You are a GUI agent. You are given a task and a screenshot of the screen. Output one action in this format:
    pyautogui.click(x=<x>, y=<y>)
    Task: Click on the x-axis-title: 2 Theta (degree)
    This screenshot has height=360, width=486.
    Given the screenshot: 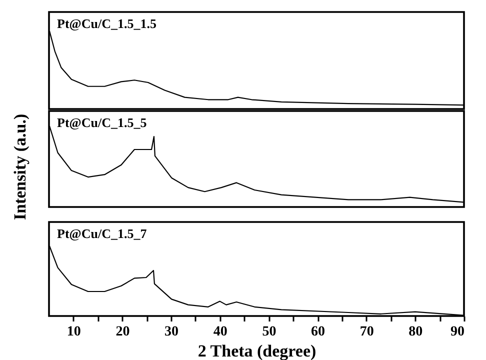 What is the action you would take?
    pyautogui.click(x=257, y=351)
    